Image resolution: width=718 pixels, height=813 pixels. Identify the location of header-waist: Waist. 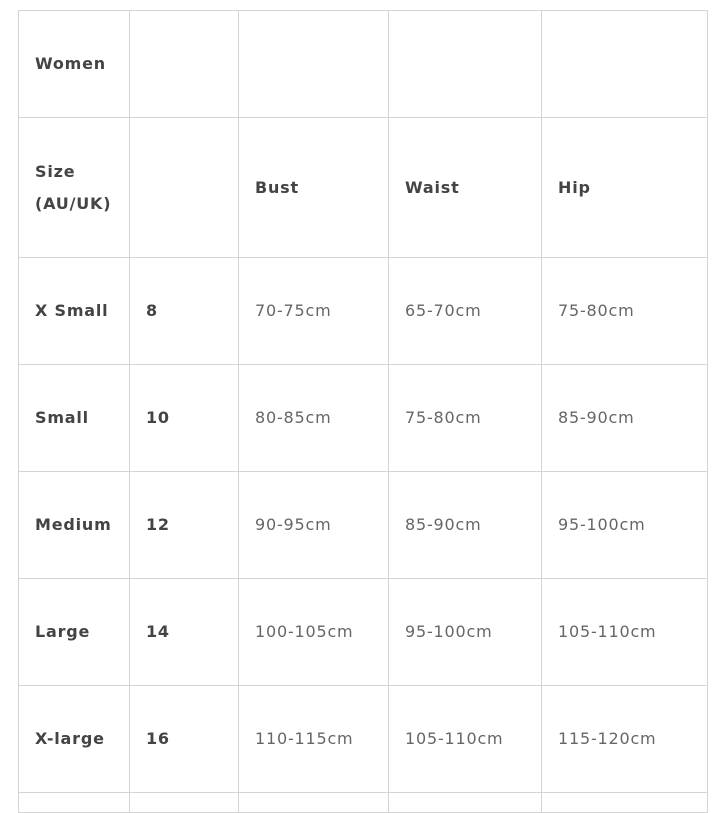
(465, 187).